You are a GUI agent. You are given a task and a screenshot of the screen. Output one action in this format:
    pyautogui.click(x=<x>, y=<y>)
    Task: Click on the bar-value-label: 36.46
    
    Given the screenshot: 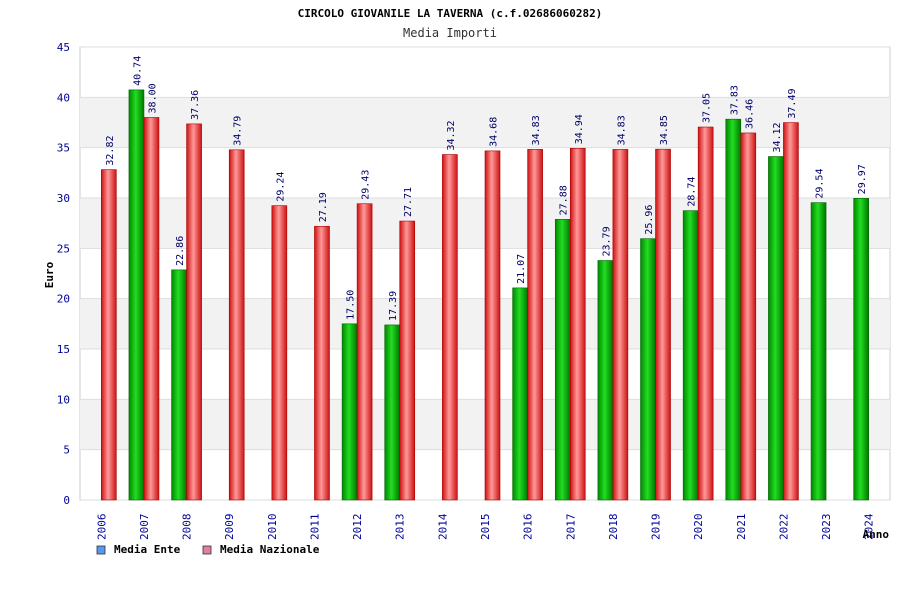 What is the action you would take?
    pyautogui.click(x=749, y=114)
    